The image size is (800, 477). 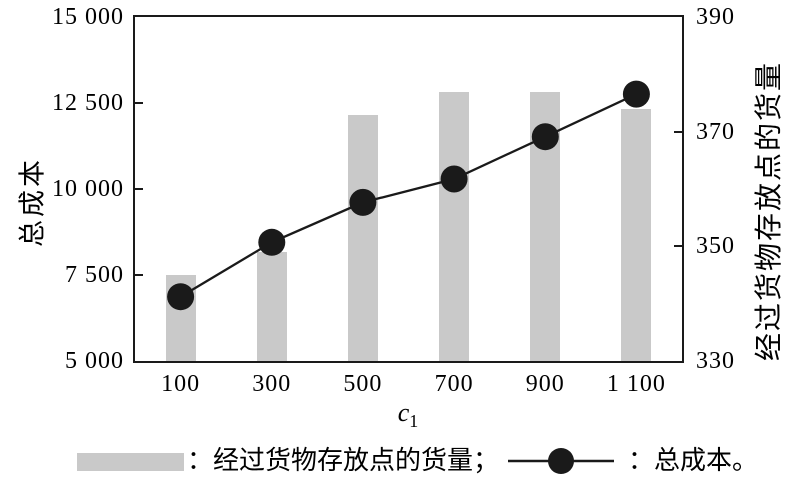 I want to click on x-axis-title-subscript: 1, so click(x=414, y=421).